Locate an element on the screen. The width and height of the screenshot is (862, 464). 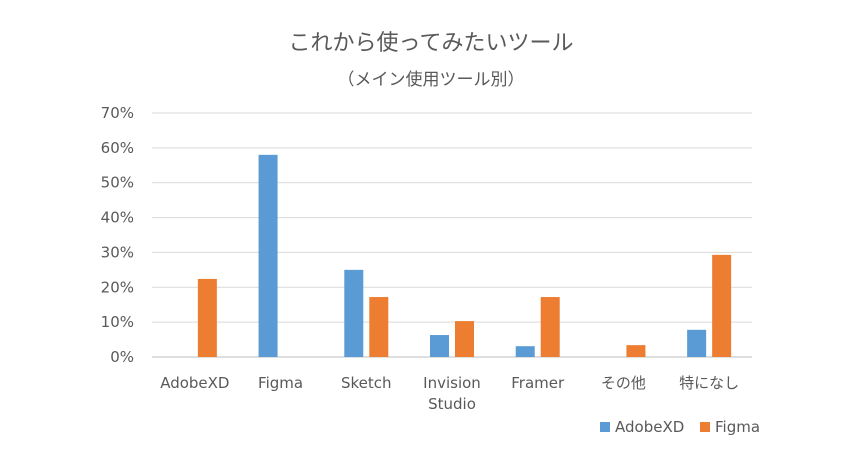
y-tick-label: 0% is located at coordinates (122, 357).